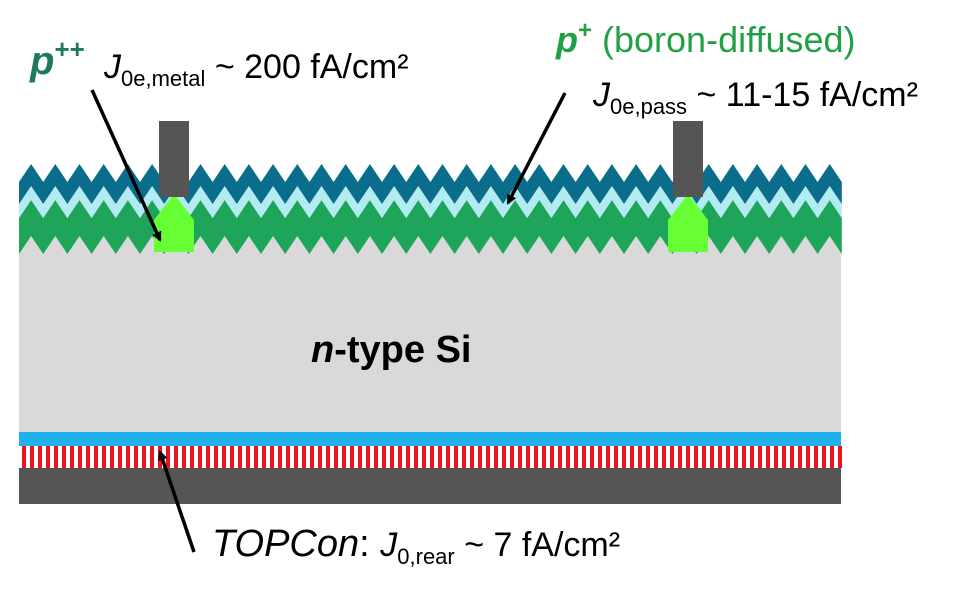 The width and height of the screenshot is (974, 589). Describe the element at coordinates (176, 501) in the screenshot. I see `arrow-topcon` at that location.